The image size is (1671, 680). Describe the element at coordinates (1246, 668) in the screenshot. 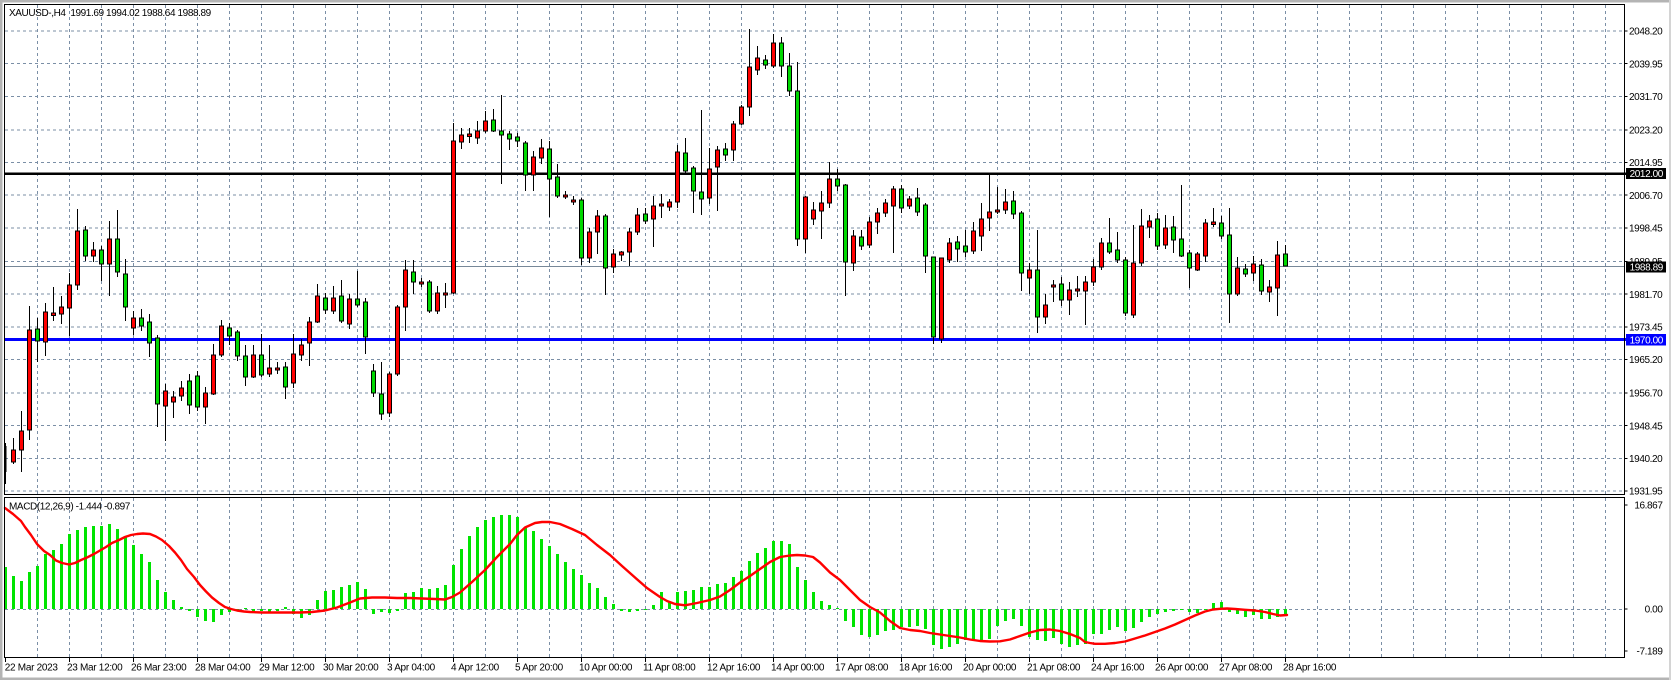

I see `svg-text: 27 Apr 08:00` at that location.